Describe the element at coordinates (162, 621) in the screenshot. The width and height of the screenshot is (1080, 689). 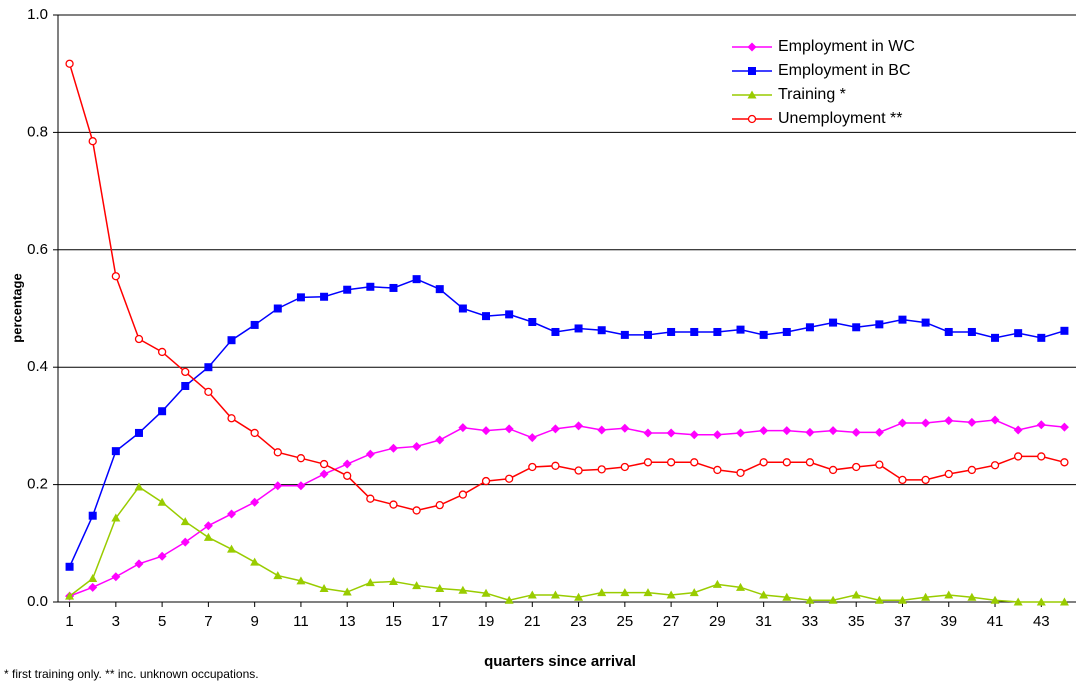
I see `x-tick-label: 5` at that location.